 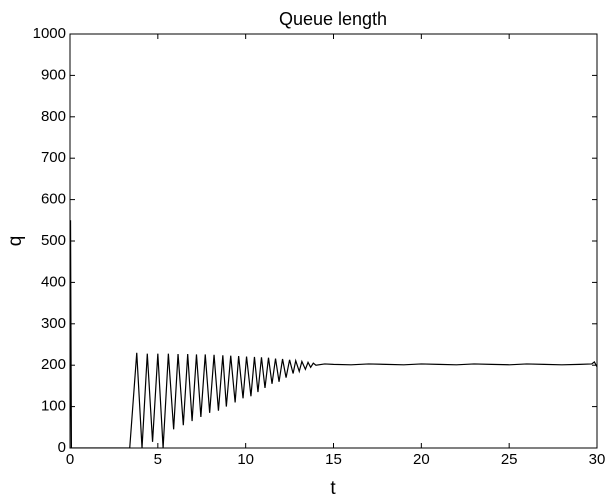 What do you see at coordinates (158, 459) in the screenshot?
I see `x-tick-label: 5` at bounding box center [158, 459].